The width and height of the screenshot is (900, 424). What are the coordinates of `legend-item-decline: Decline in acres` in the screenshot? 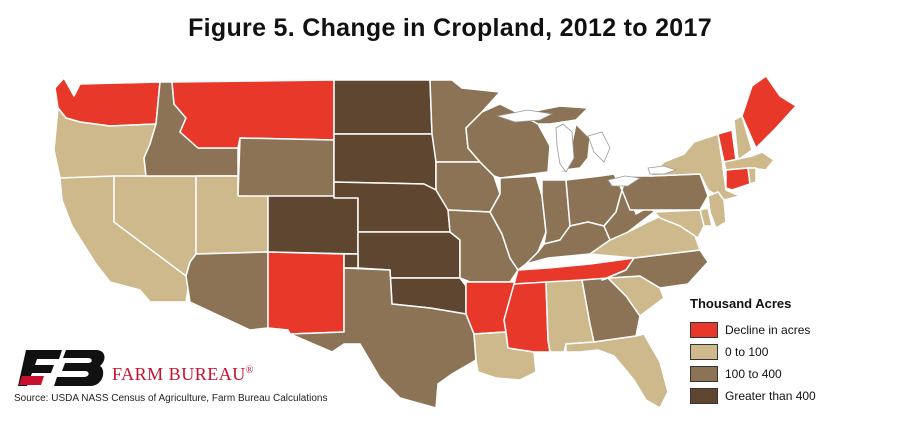 It's located at (753, 330).